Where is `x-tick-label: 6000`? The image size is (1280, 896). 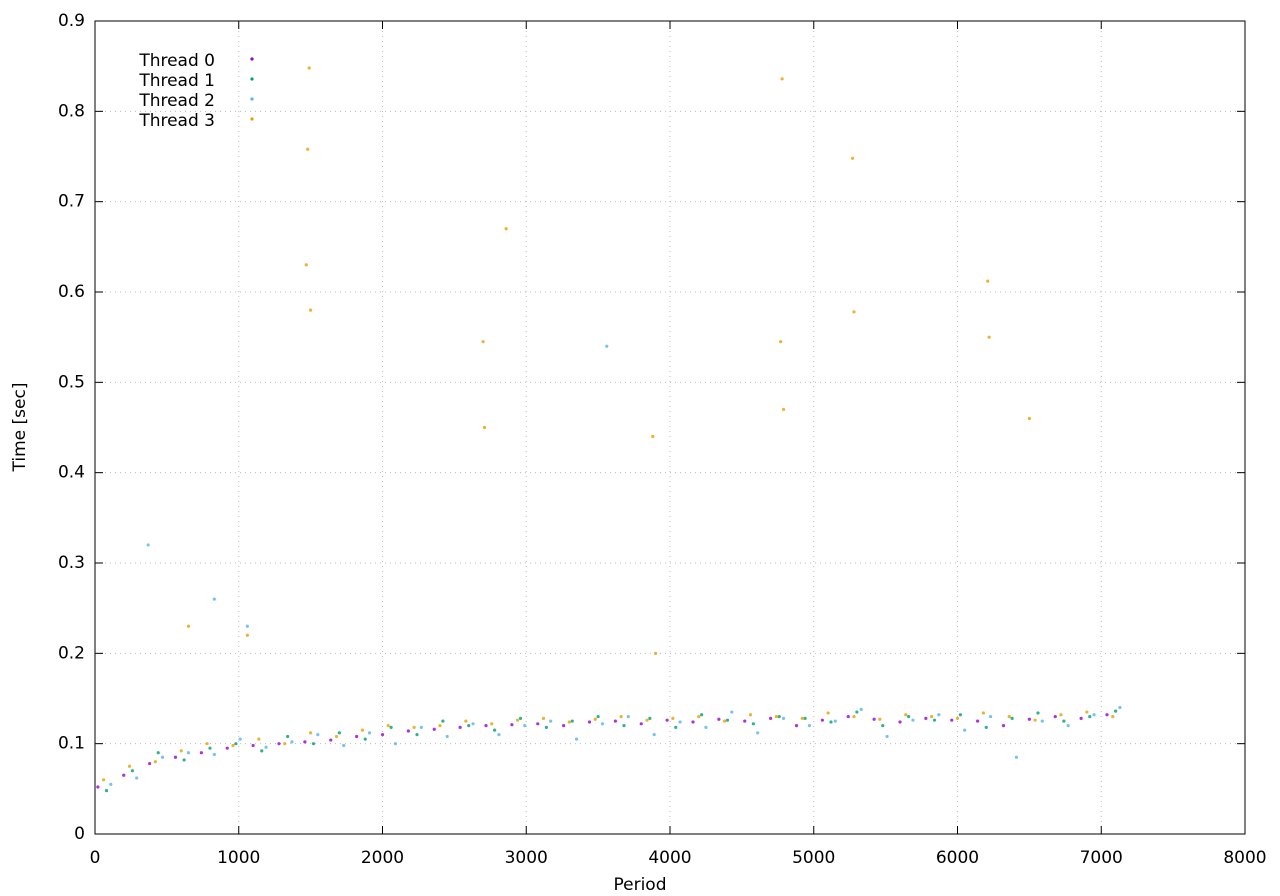
x-tick-label: 6000 is located at coordinates (957, 858).